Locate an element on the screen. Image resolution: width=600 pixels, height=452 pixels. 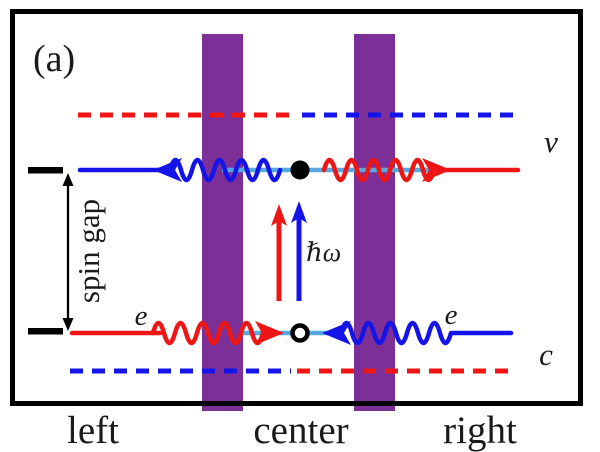
region-label-right: right is located at coordinates (480, 430).